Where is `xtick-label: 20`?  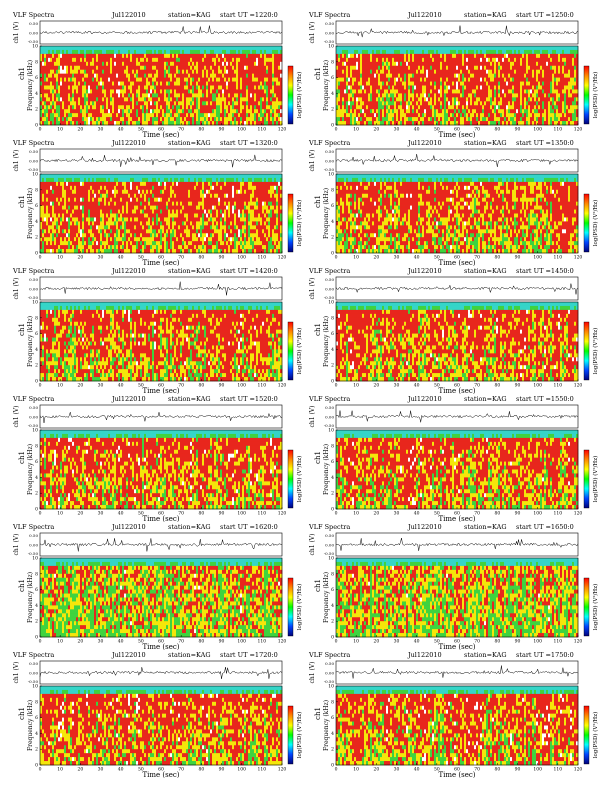
xtick-label: 20 is located at coordinates (80, 130).